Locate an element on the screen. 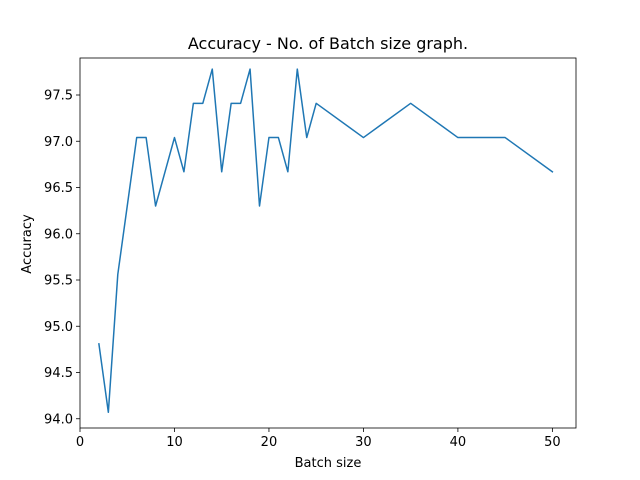 The width and height of the screenshot is (640, 480). y-tick-label: 94.5 is located at coordinates (58, 373).